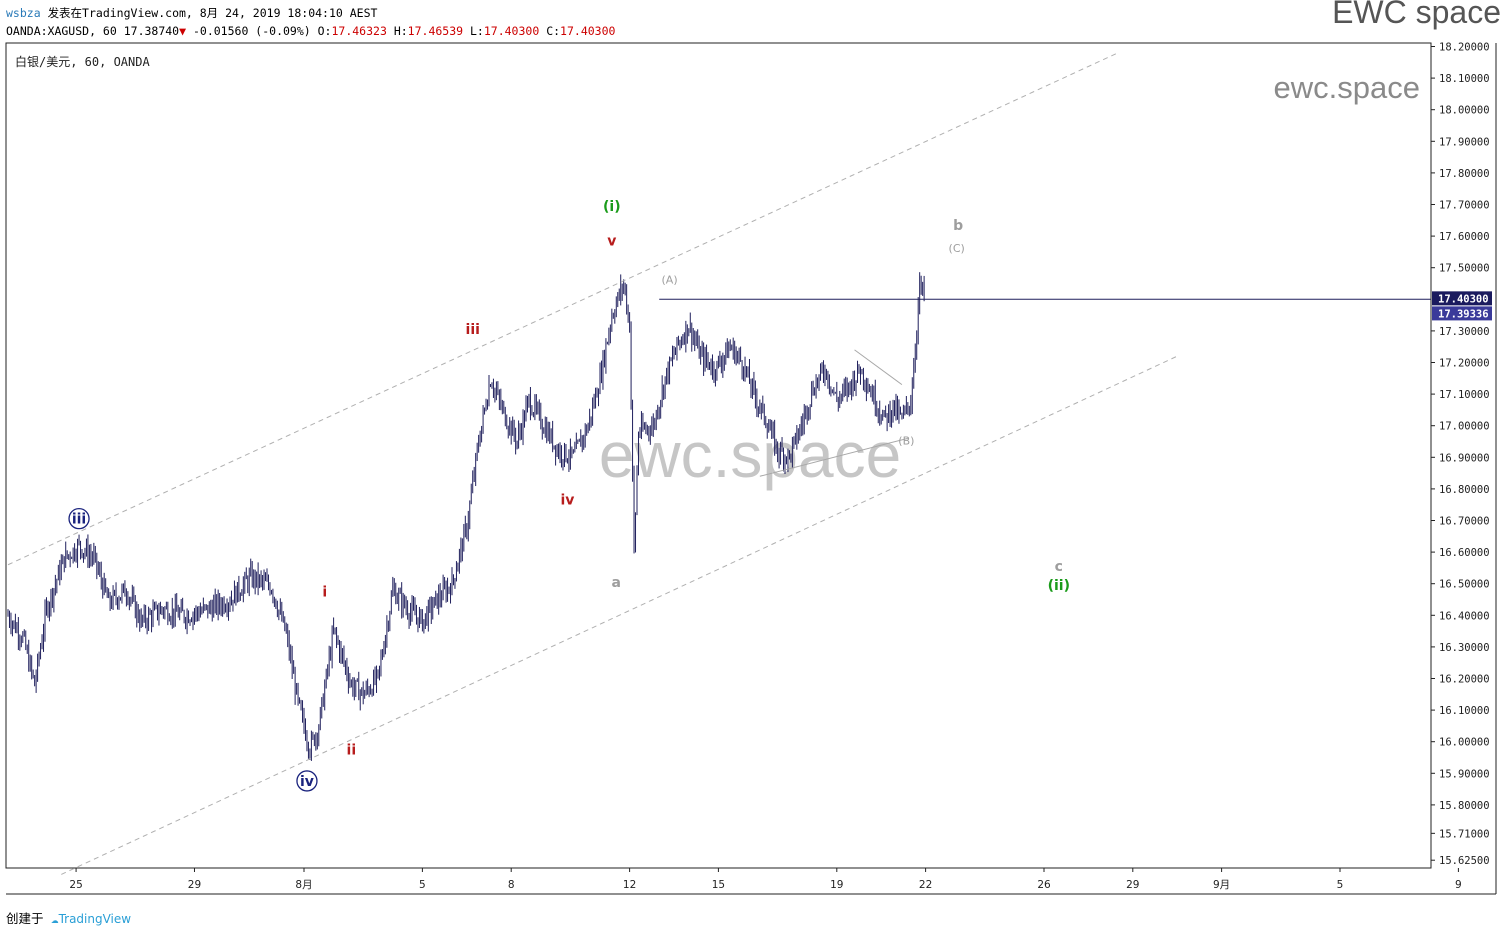 This screenshot has height=934, width=1501. Describe the element at coordinates (1464, 861) in the screenshot. I see `y-tick-label: 15.62500` at that location.